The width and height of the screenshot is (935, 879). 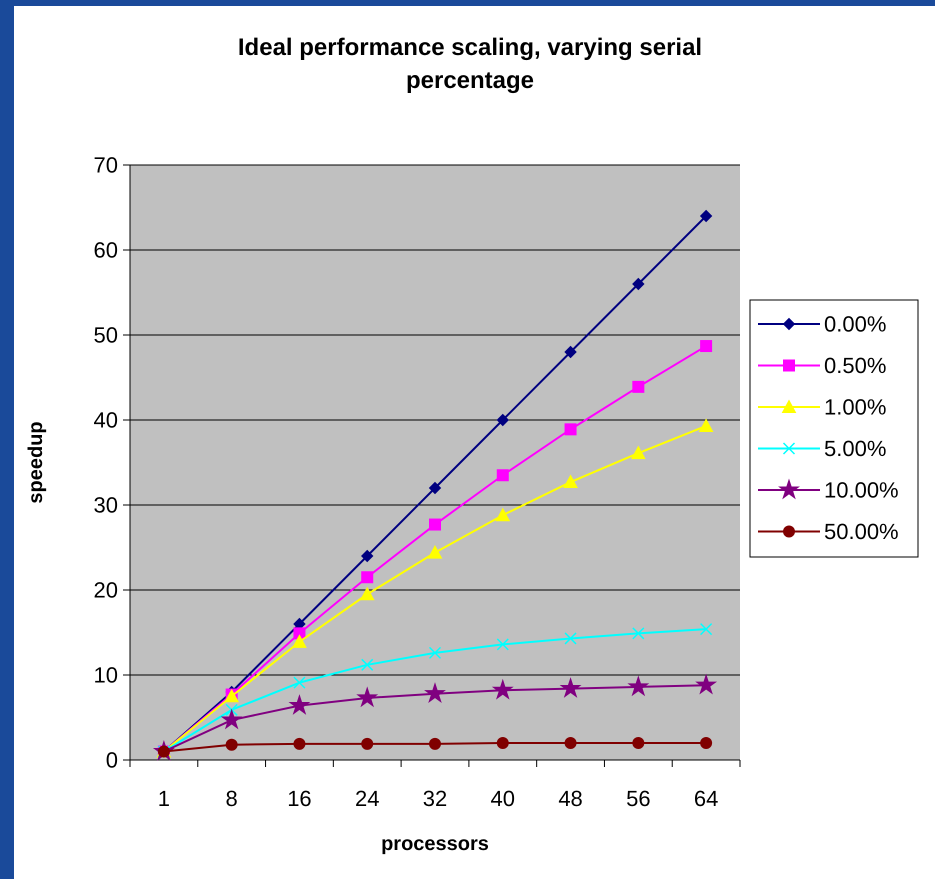 I want to click on y-tick-label: 0, so click(x=112, y=760).